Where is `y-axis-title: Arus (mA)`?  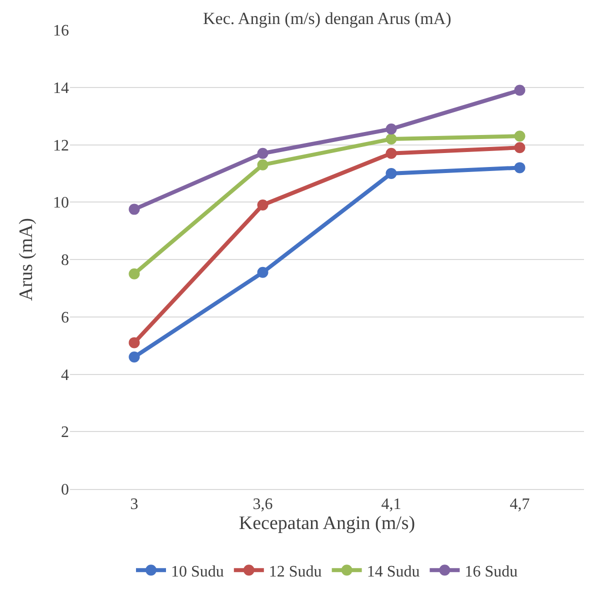
y-axis-title: Arus (mA) is located at coordinates (26, 259).